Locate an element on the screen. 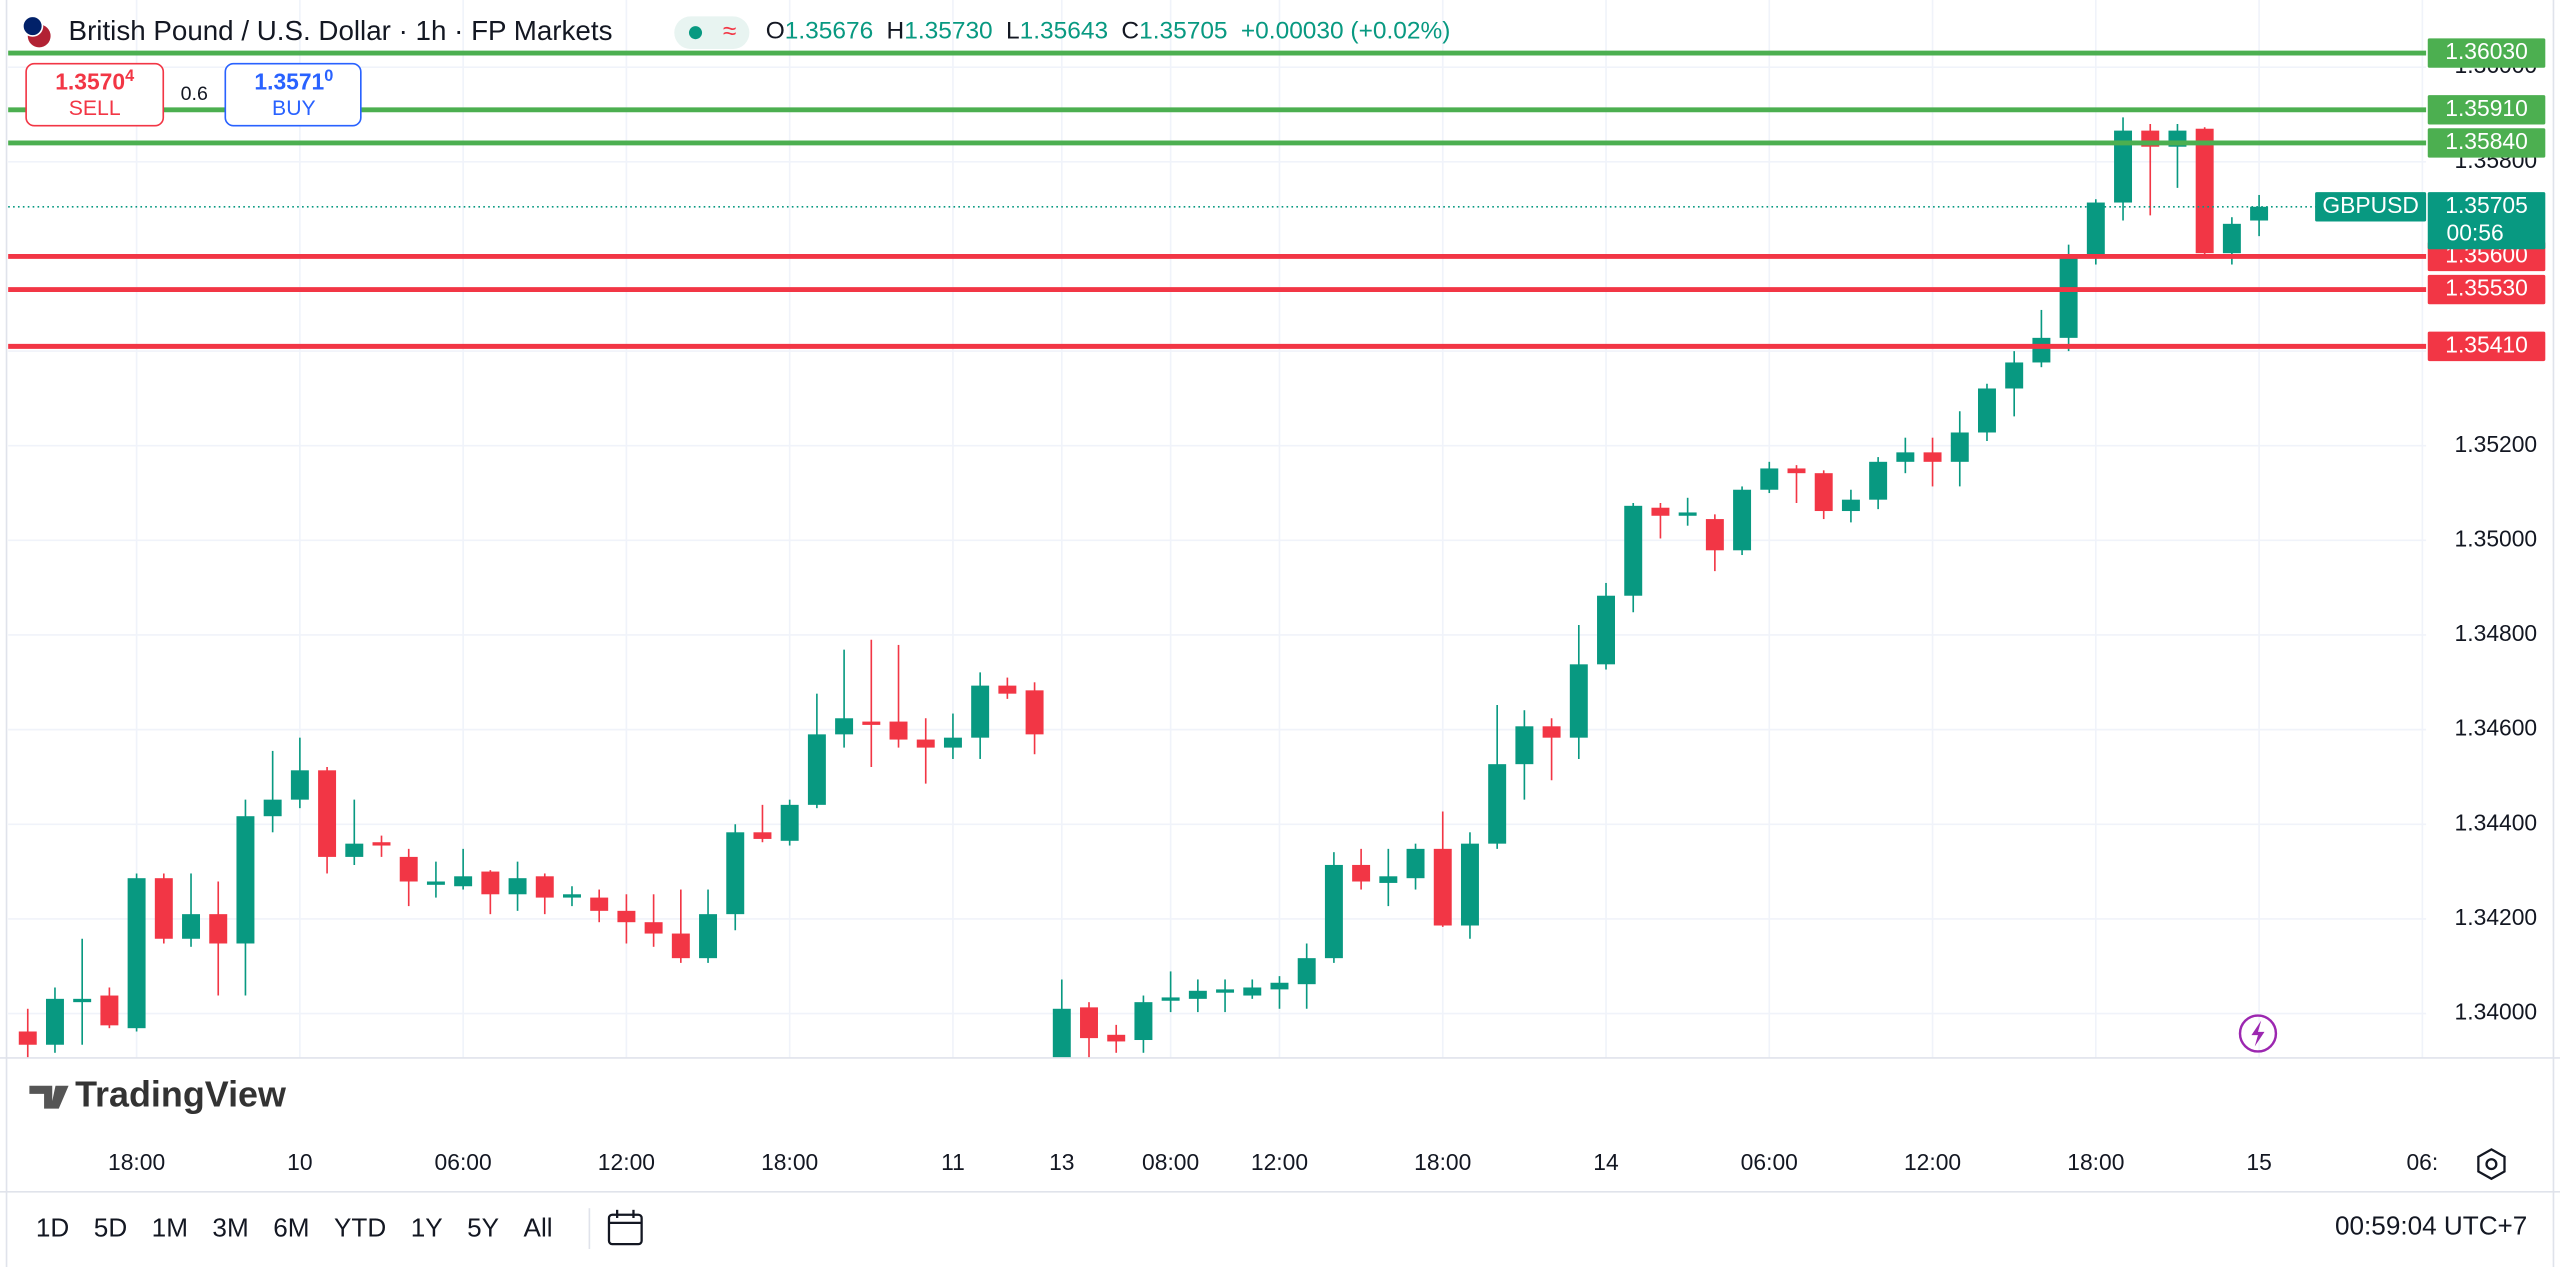 Image resolution: width=2560 pixels, height=1267 pixels. ohlc-key: L is located at coordinates (1013, 31).